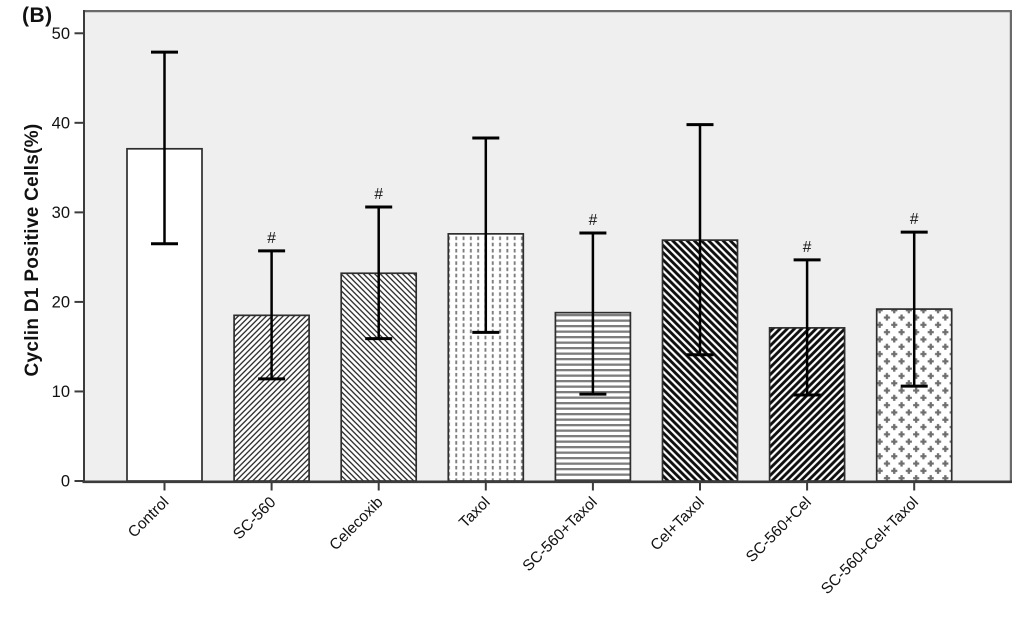 The image size is (1024, 626). Describe the element at coordinates (61, 34) in the screenshot. I see `y-tick-label: 50` at that location.